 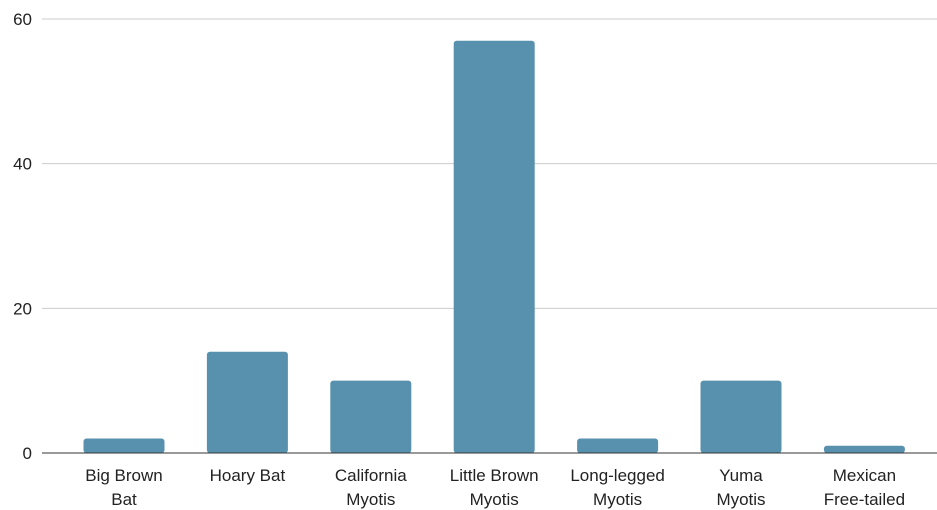 I want to click on x-tick-label: Mexican Free-tailed, so click(x=864, y=487).